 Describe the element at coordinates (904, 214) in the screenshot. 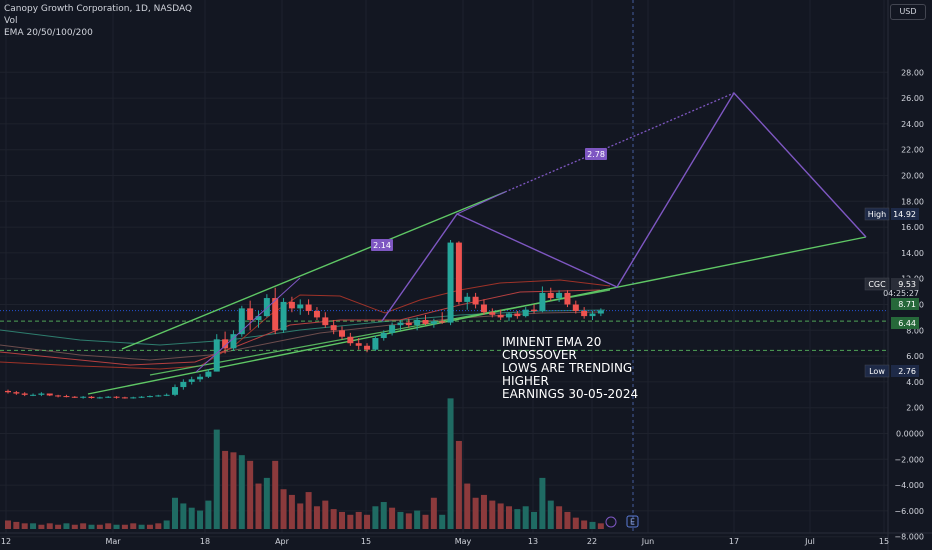

I see `price-tag: 14.92` at that location.